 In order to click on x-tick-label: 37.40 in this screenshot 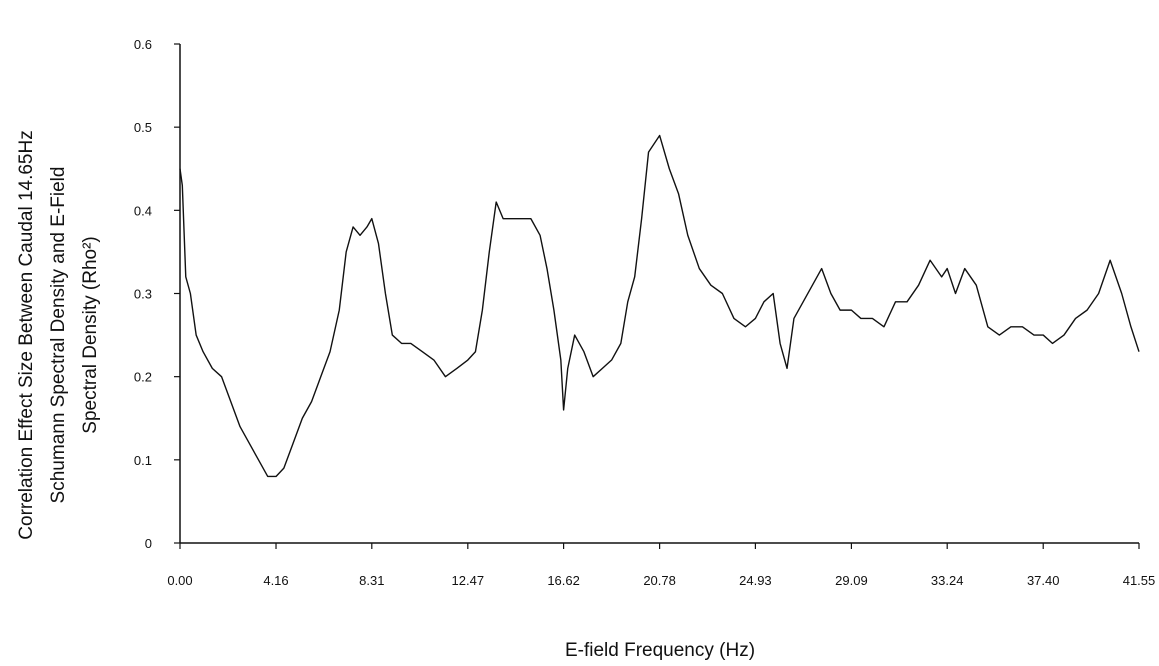, I will do `click(1043, 580)`.